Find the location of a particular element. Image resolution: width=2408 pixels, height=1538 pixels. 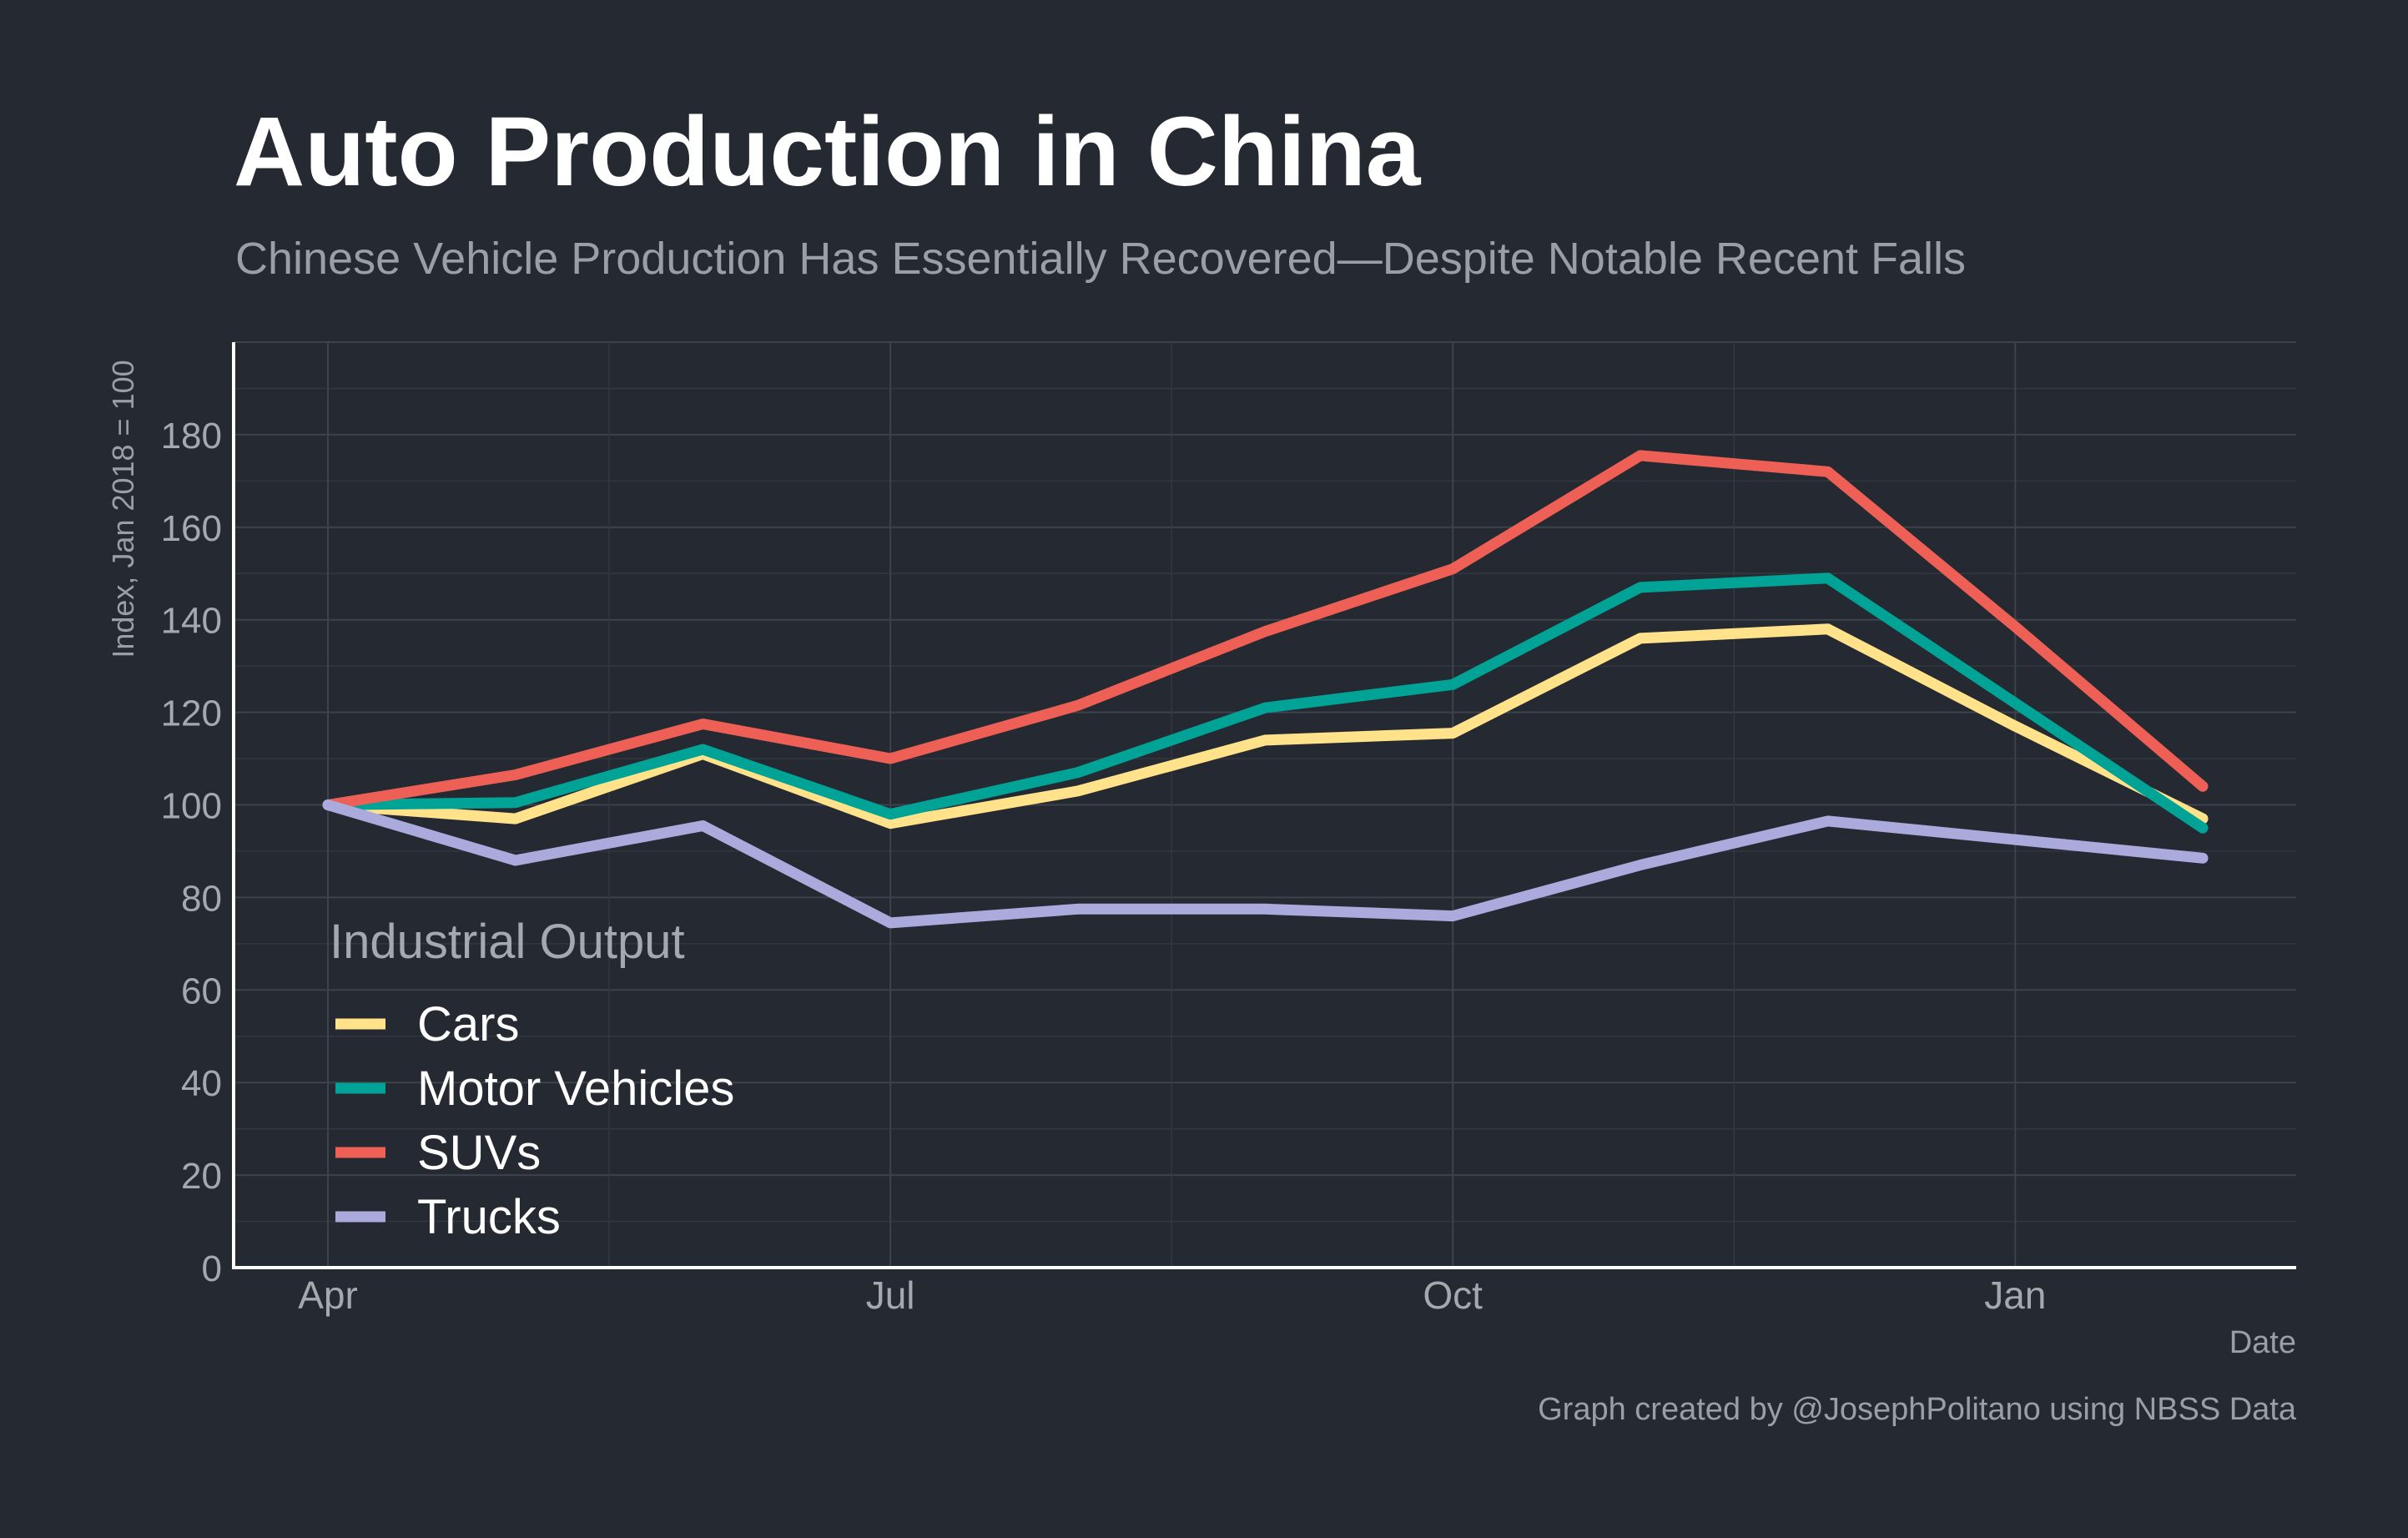

series-line-cars is located at coordinates (1265, 726).